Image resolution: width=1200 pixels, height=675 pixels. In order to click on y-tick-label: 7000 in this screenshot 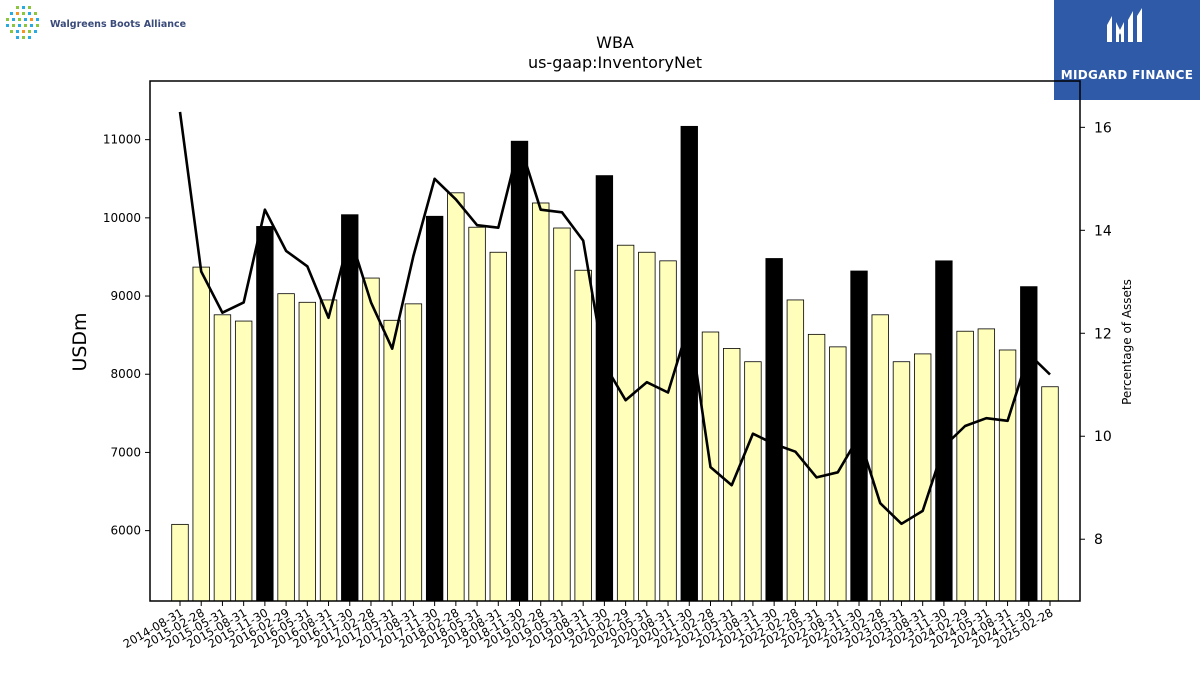, I will do `click(125, 452)`.